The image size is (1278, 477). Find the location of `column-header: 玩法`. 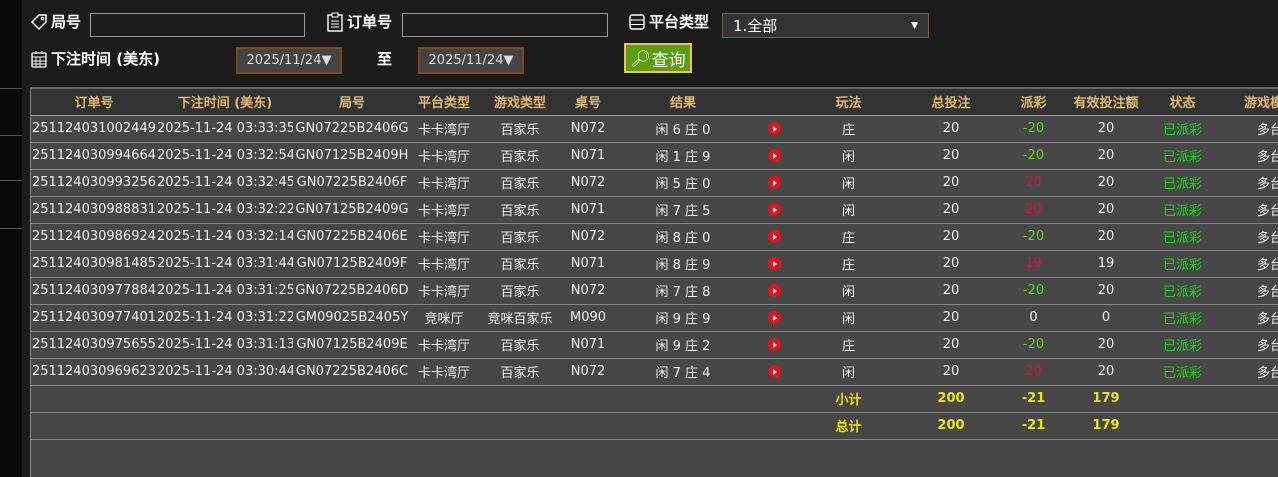

column-header: 玩法 is located at coordinates (848, 102).